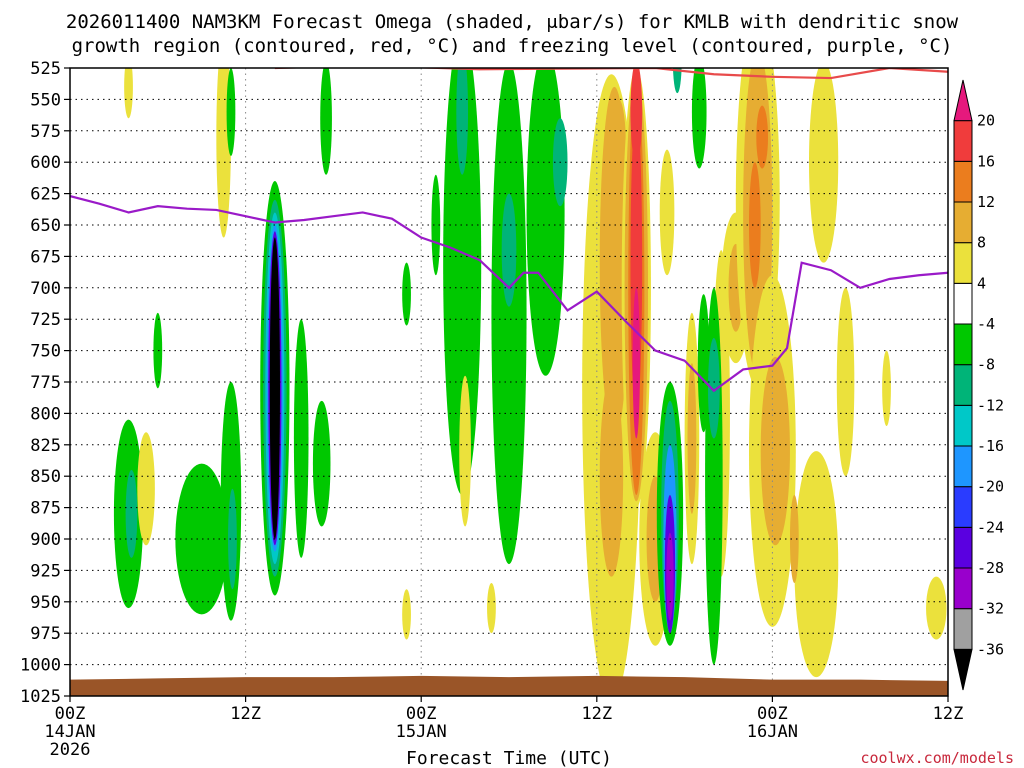  Describe the element at coordinates (990, 609) in the screenshot. I see `colorbar-label-1: -32` at that location.